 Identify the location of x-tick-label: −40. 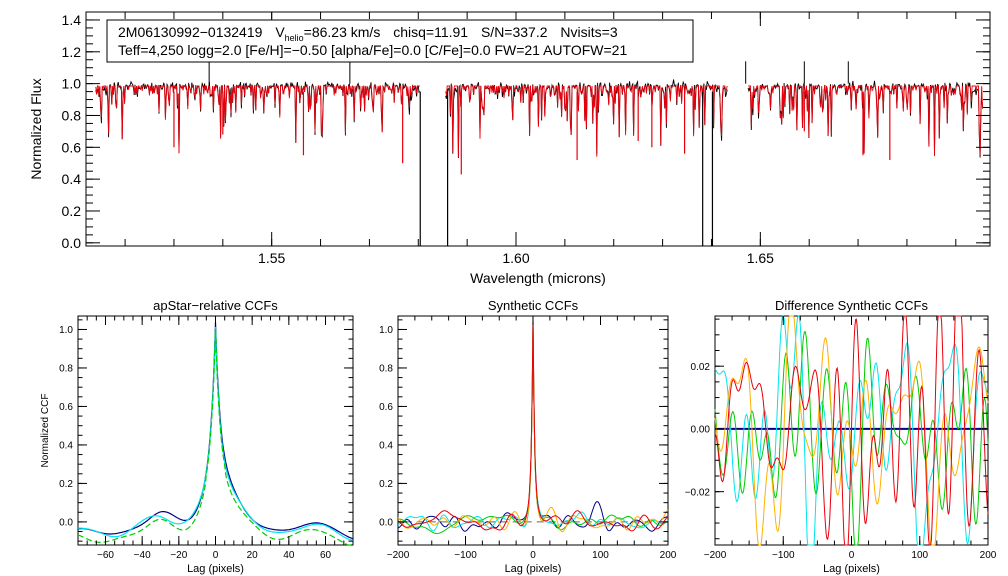
(142, 555).